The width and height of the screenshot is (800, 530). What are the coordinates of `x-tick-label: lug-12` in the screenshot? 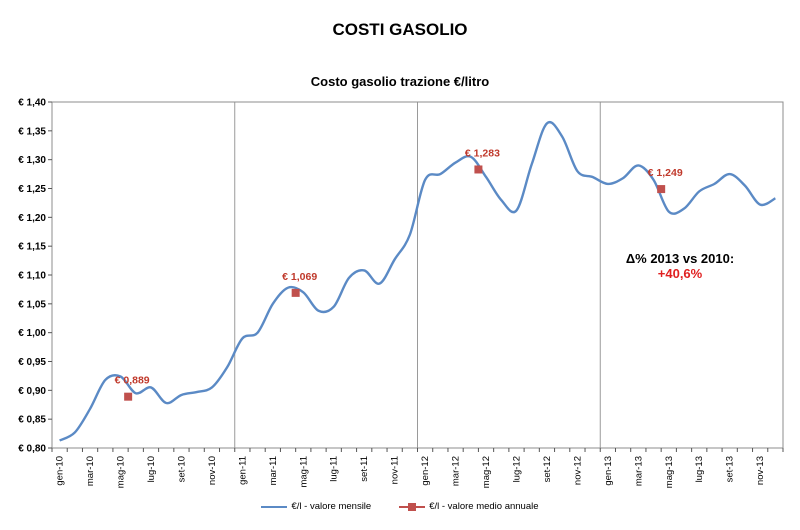 It's located at (516, 469).